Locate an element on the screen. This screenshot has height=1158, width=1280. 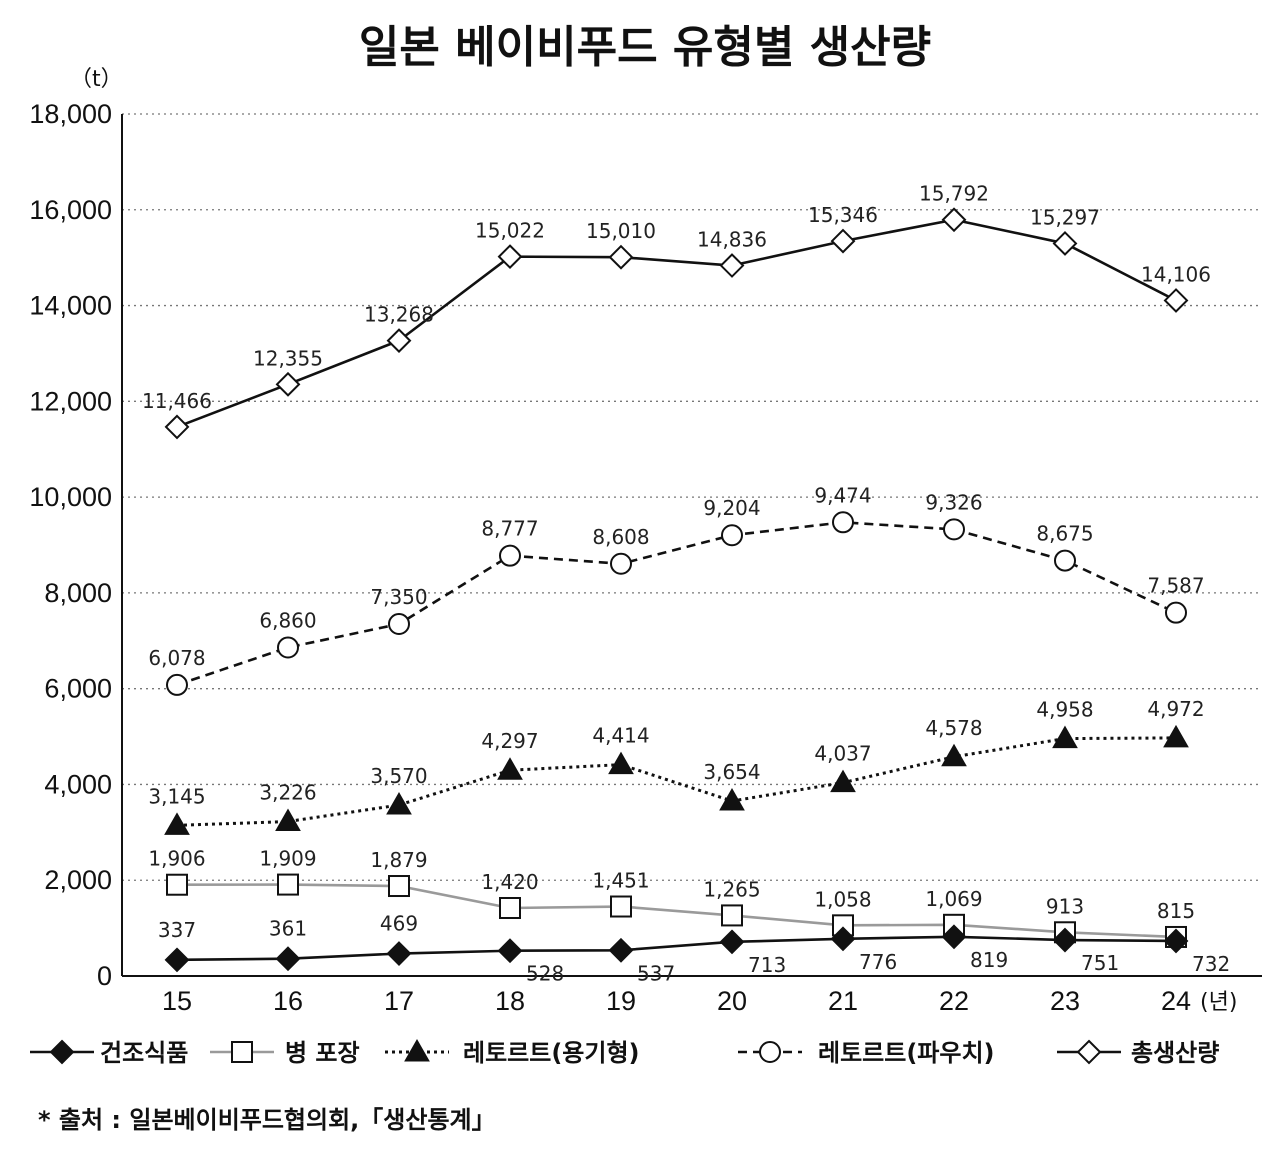
y-axis-unit: （t） is located at coordinates (96, 79).